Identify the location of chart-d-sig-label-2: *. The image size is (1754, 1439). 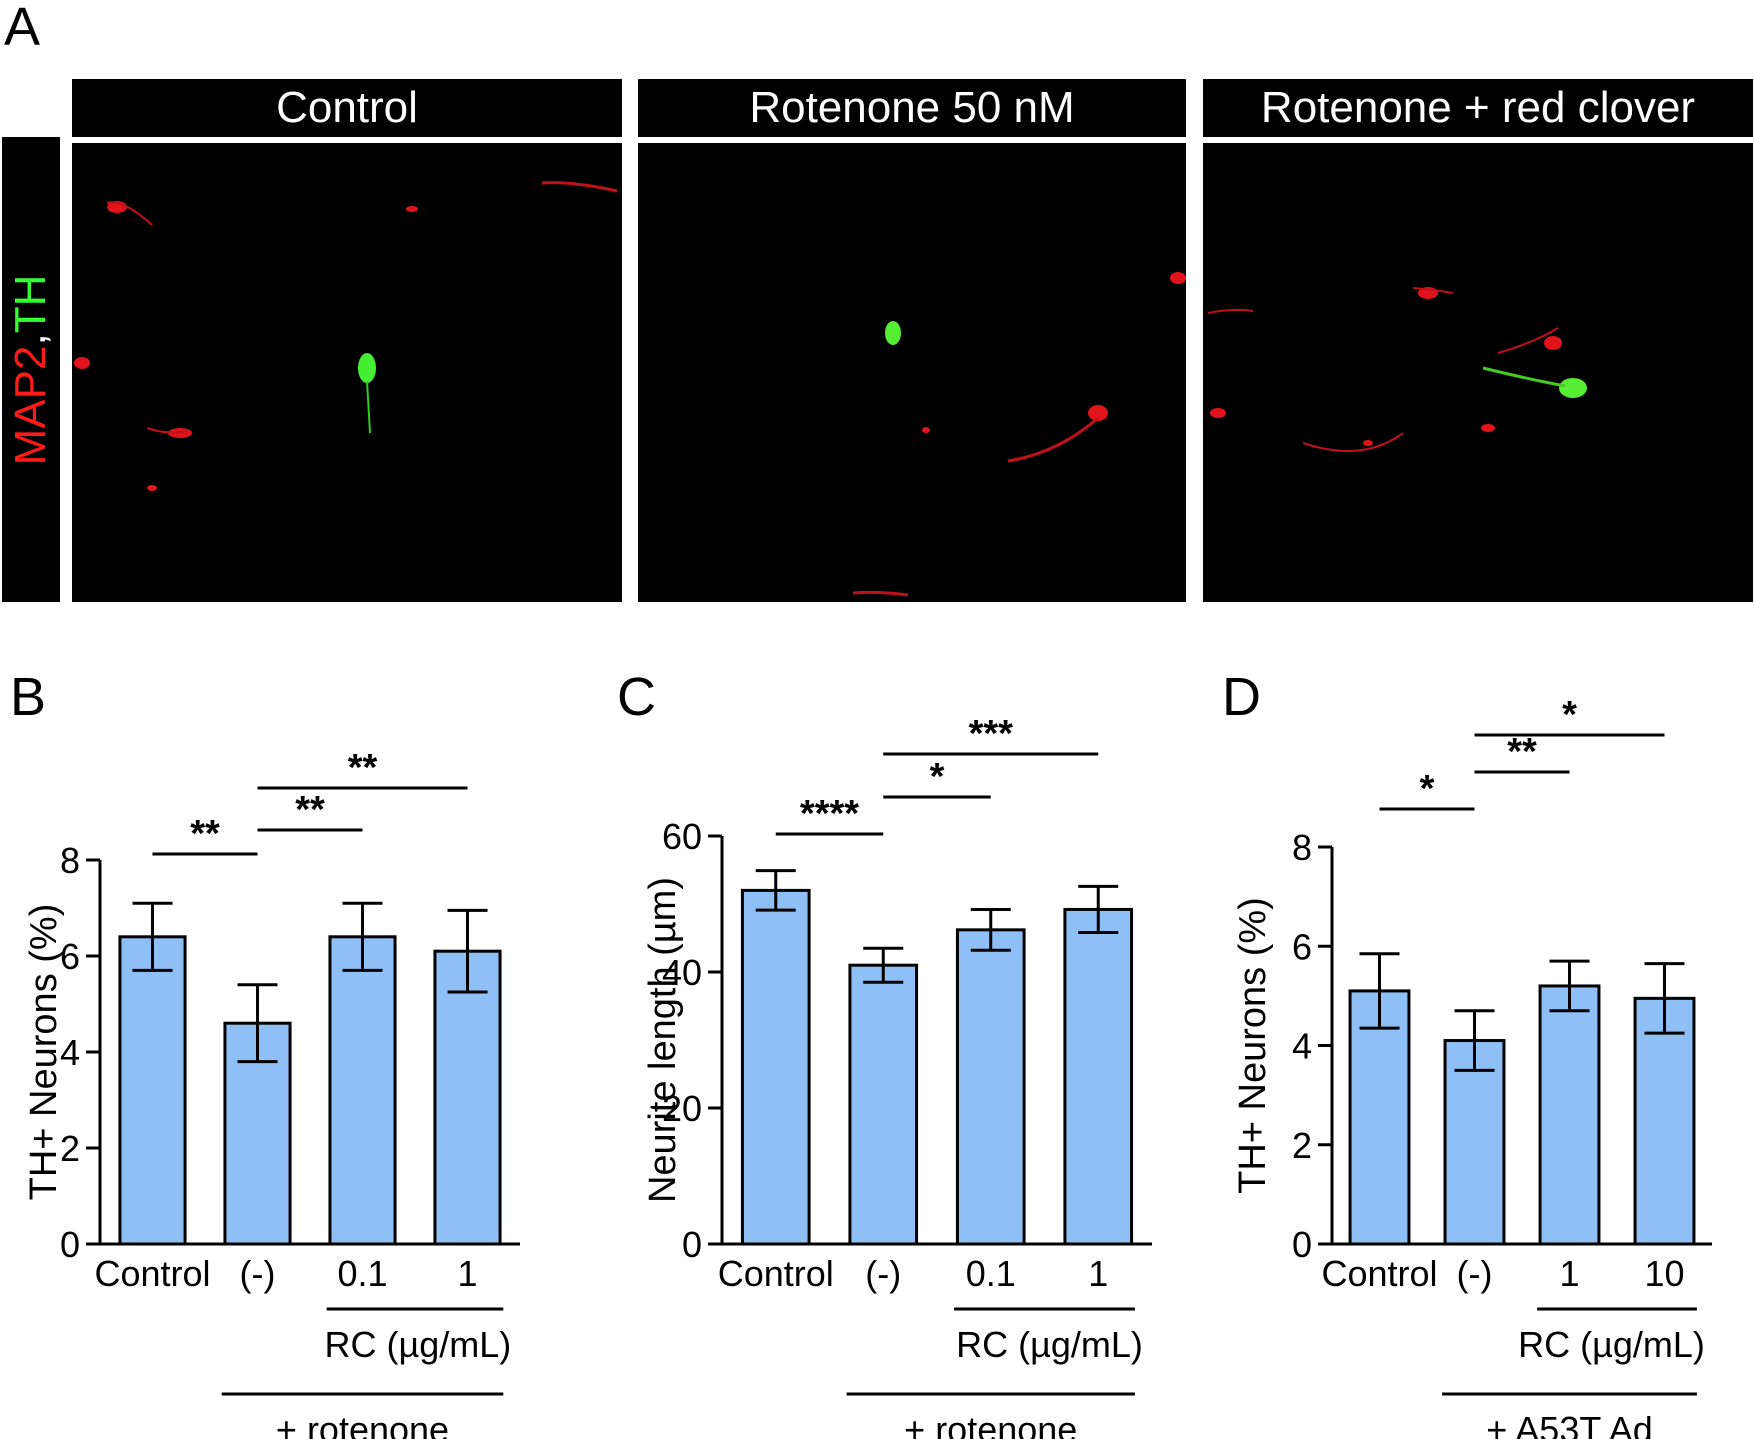
(1569, 715).